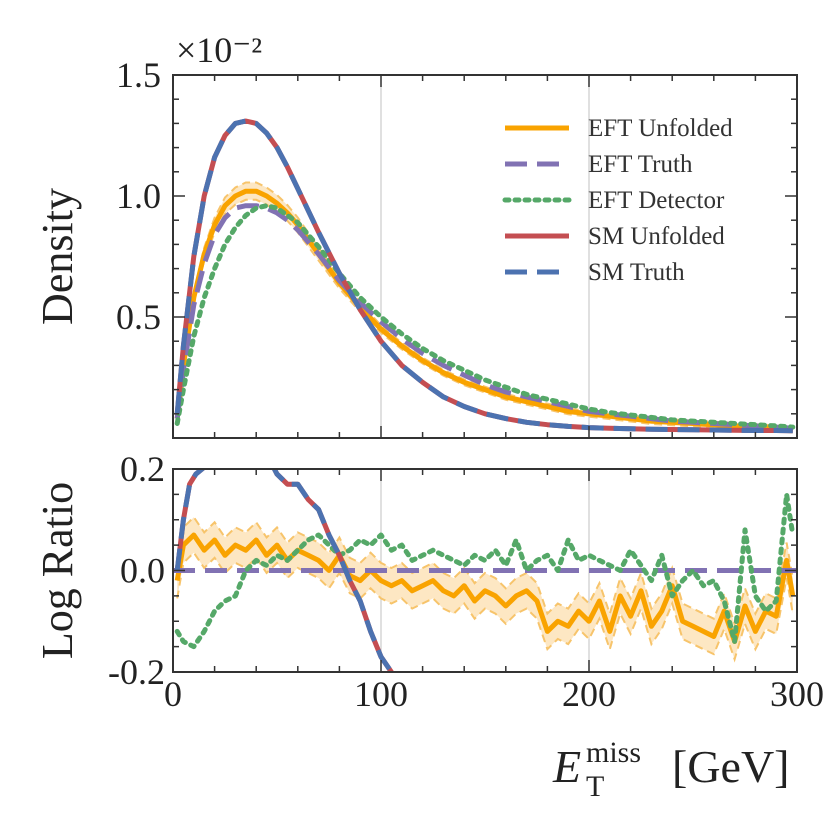 Image resolution: width=830 pixels, height=830 pixels. I want to click on legend-item-eft-detector: EFT Detector, so click(613, 200).